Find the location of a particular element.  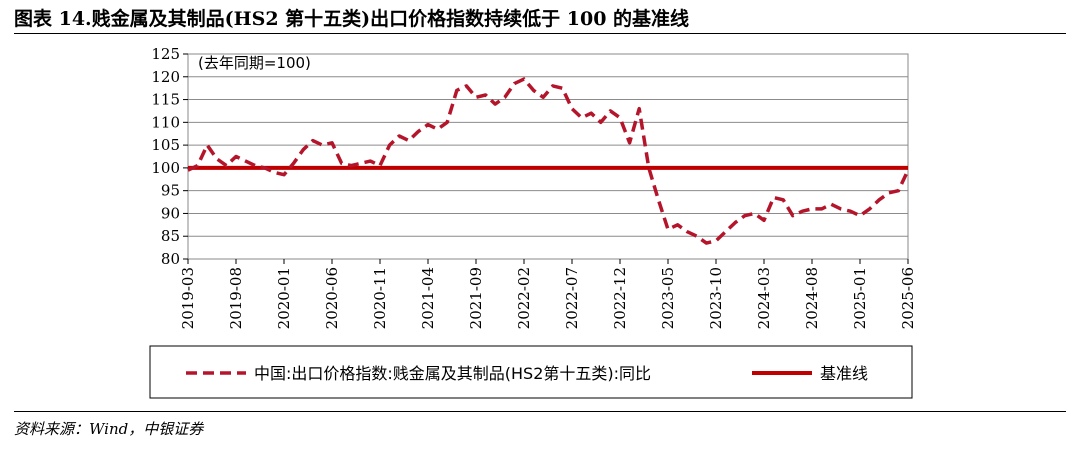

y-tick-label: 100 is located at coordinates (165, 168).